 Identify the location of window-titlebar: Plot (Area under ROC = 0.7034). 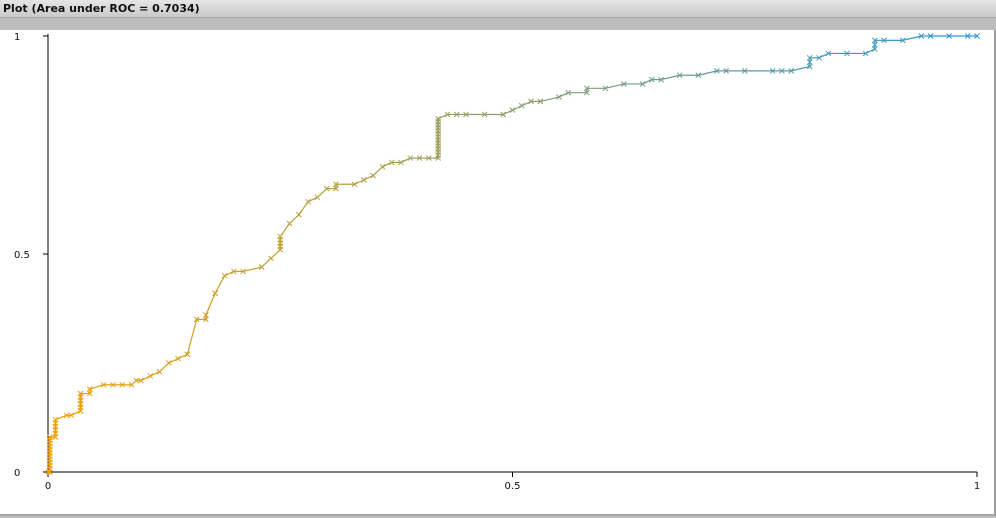
(498, 9).